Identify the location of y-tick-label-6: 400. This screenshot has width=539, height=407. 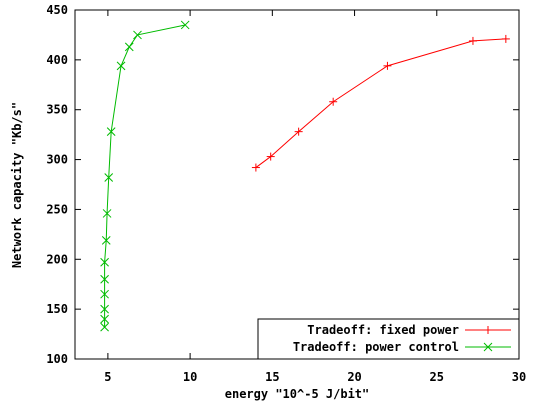
(57, 60).